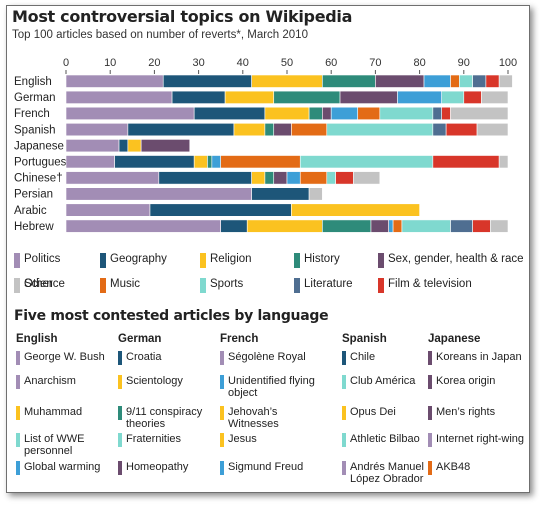  What do you see at coordinates (38, 179) in the screenshot?
I see `y-category-label: Chinese†` at bounding box center [38, 179].